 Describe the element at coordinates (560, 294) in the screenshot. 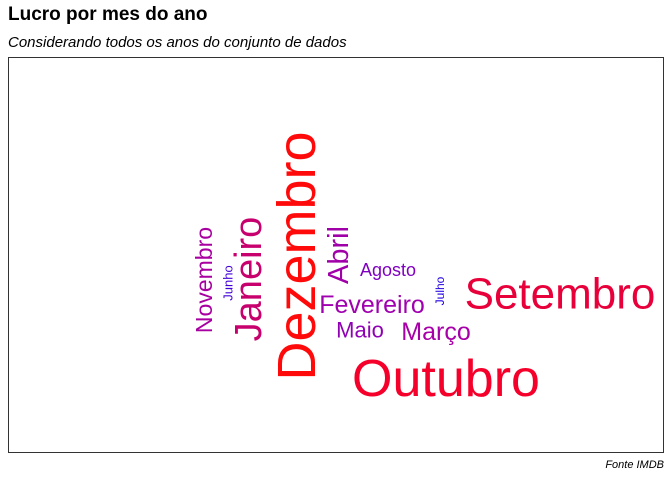

I see `word-setembro: Setembro` at that location.